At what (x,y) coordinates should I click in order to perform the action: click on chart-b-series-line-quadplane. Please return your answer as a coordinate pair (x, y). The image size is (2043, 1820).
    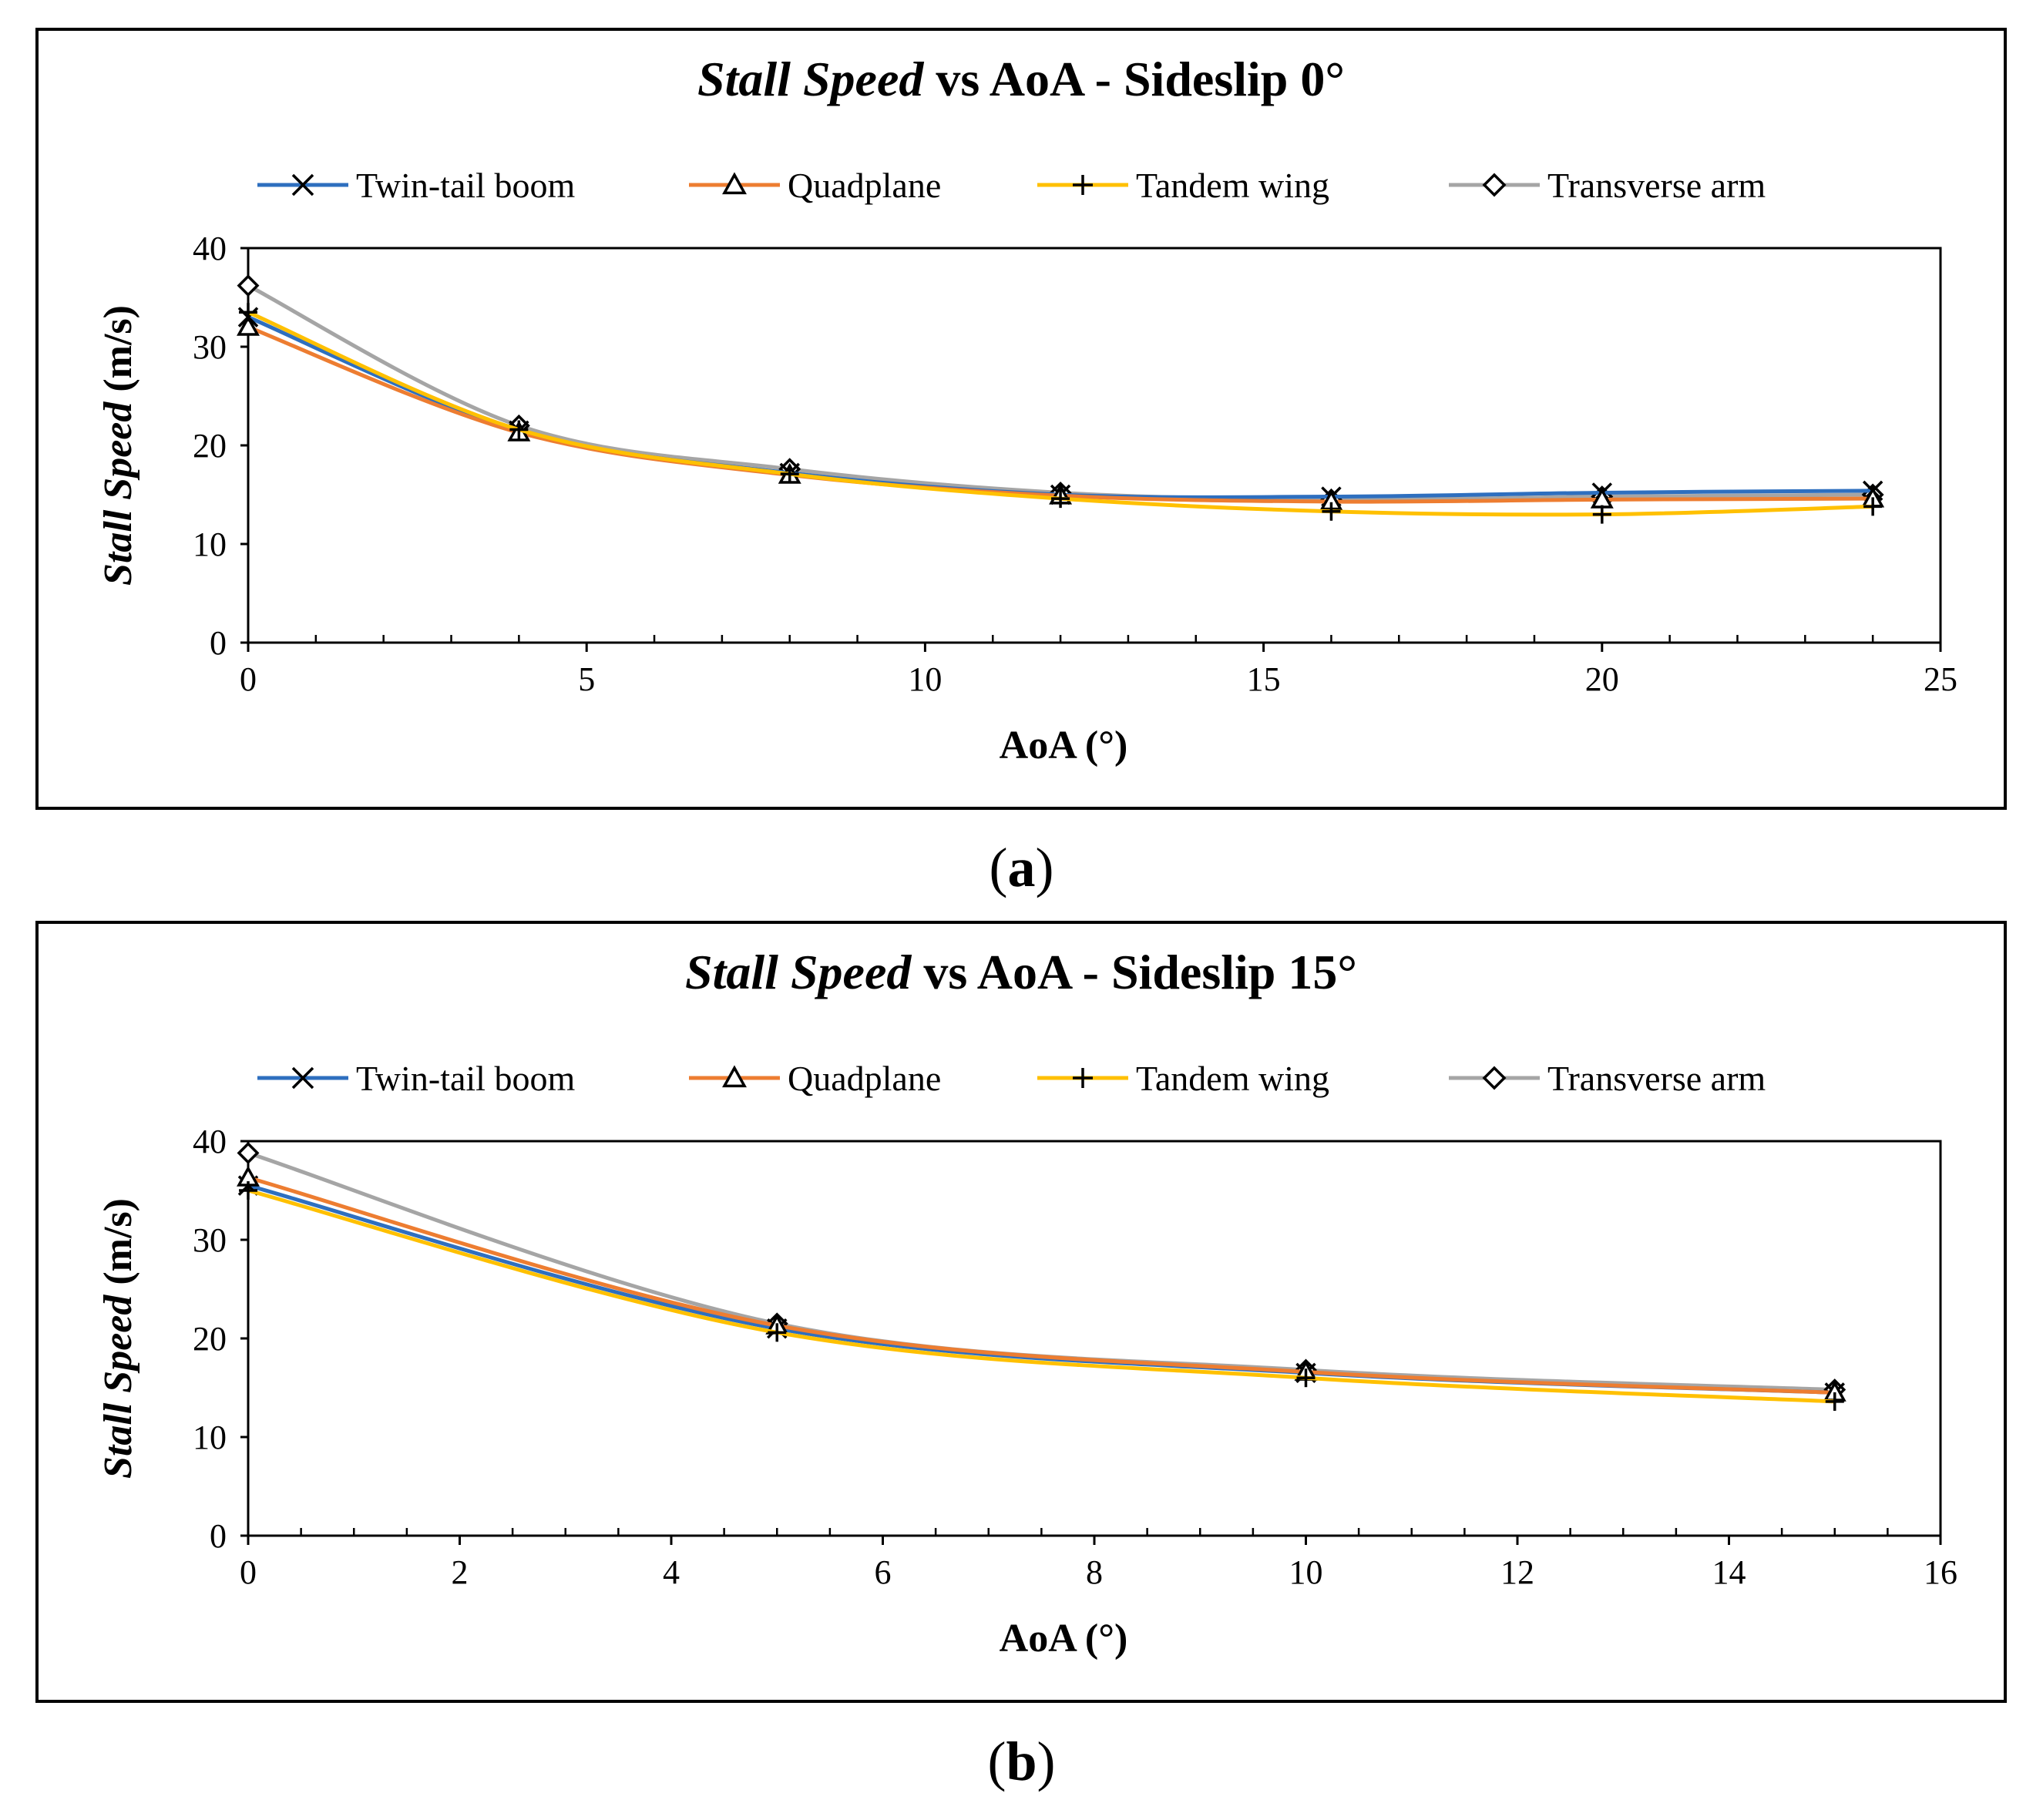
    Looking at the image, I should click on (1041, 1285).